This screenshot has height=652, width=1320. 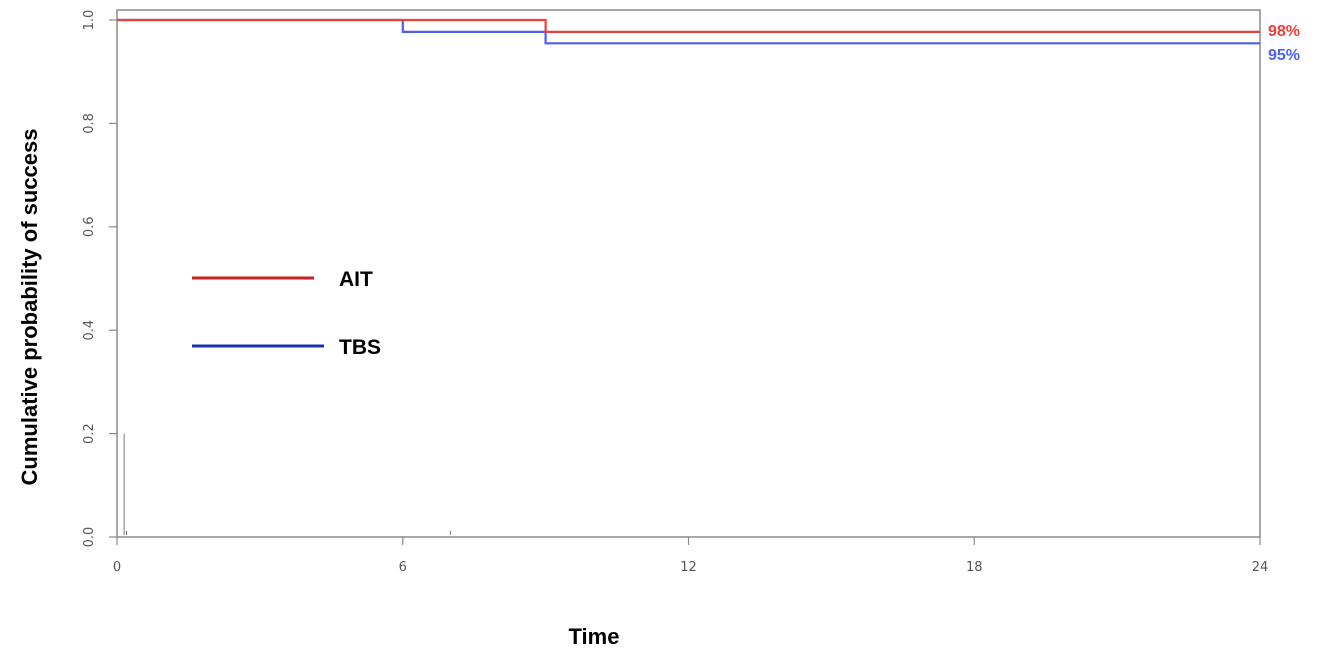 What do you see at coordinates (286, 313) in the screenshot?
I see `legend: AIT TBS` at bounding box center [286, 313].